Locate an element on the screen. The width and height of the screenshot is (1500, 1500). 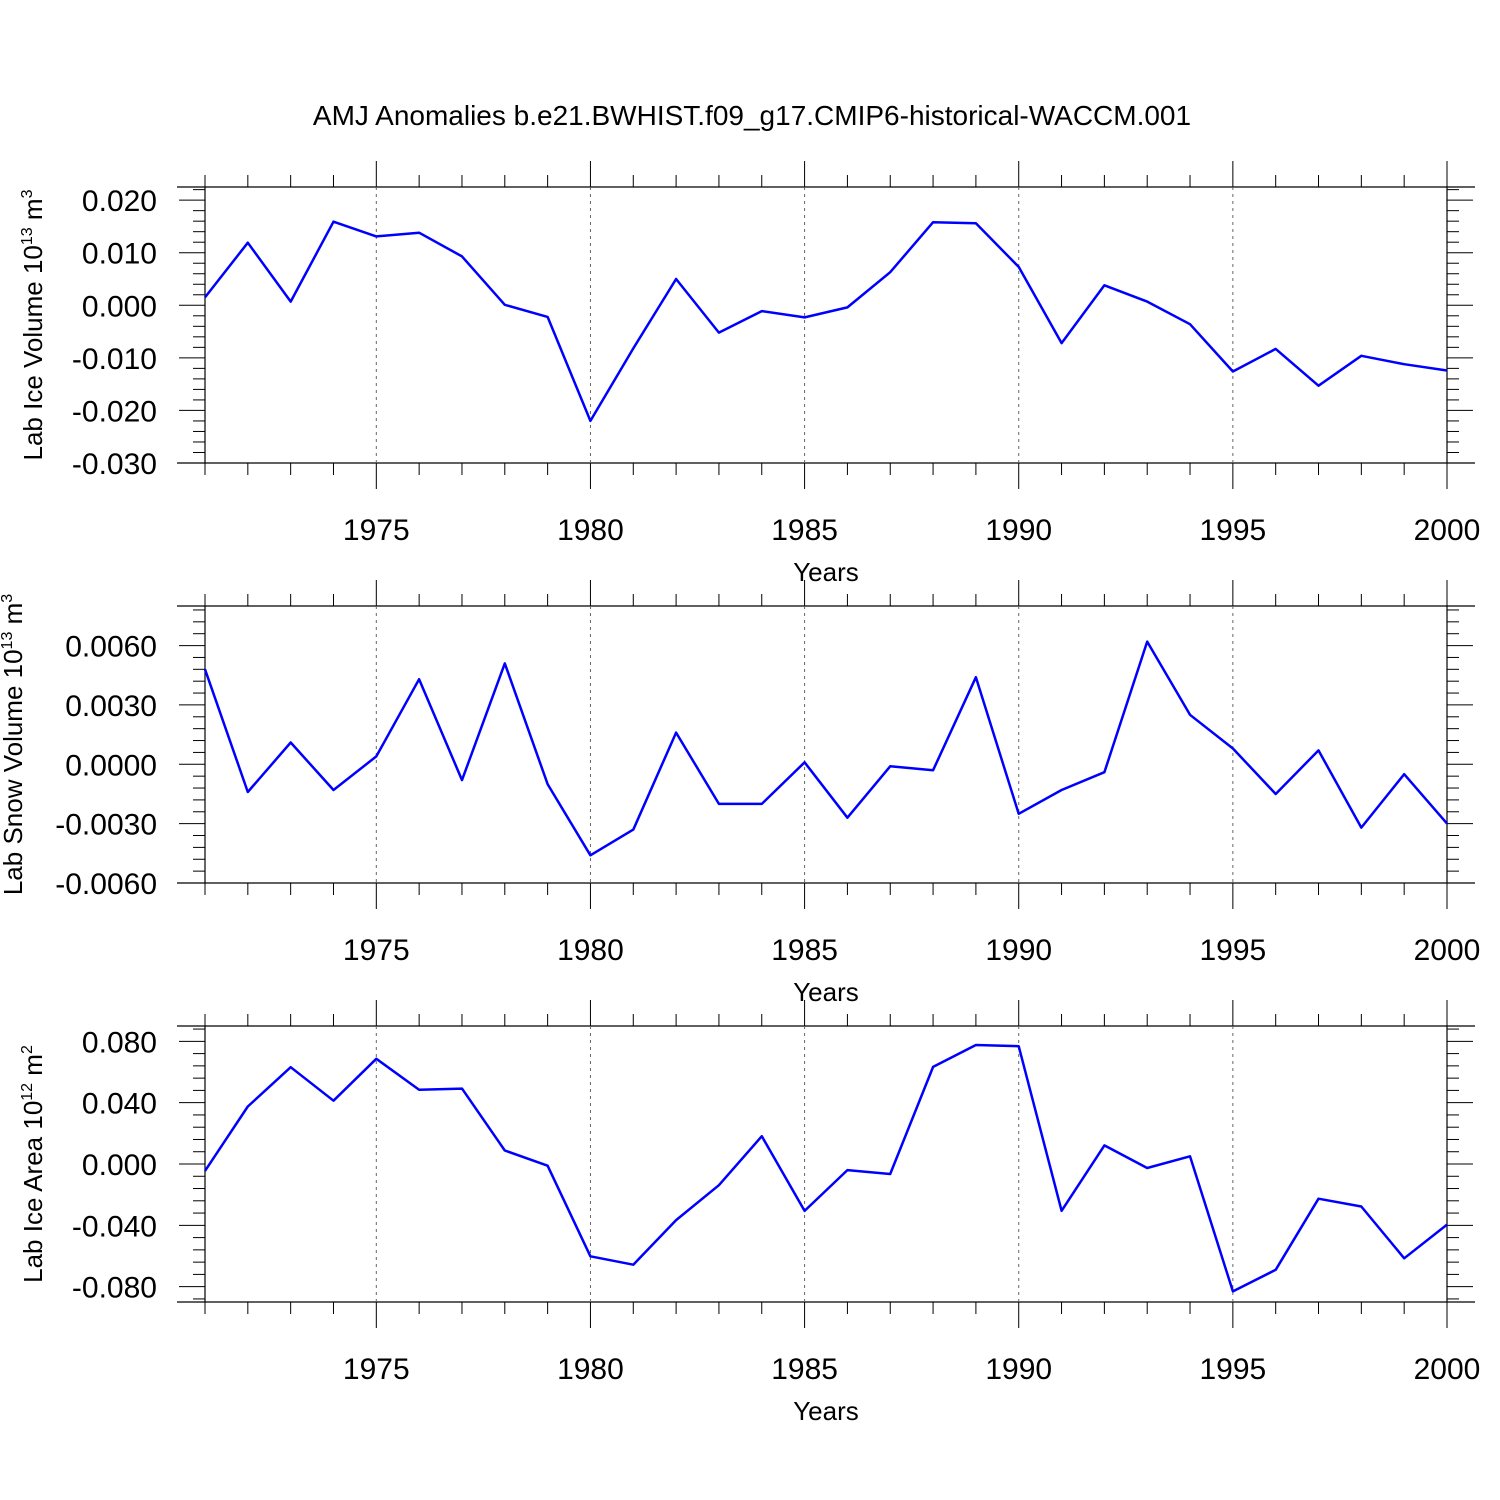
y-tick-label: -0.030 is located at coordinates (114, 464).